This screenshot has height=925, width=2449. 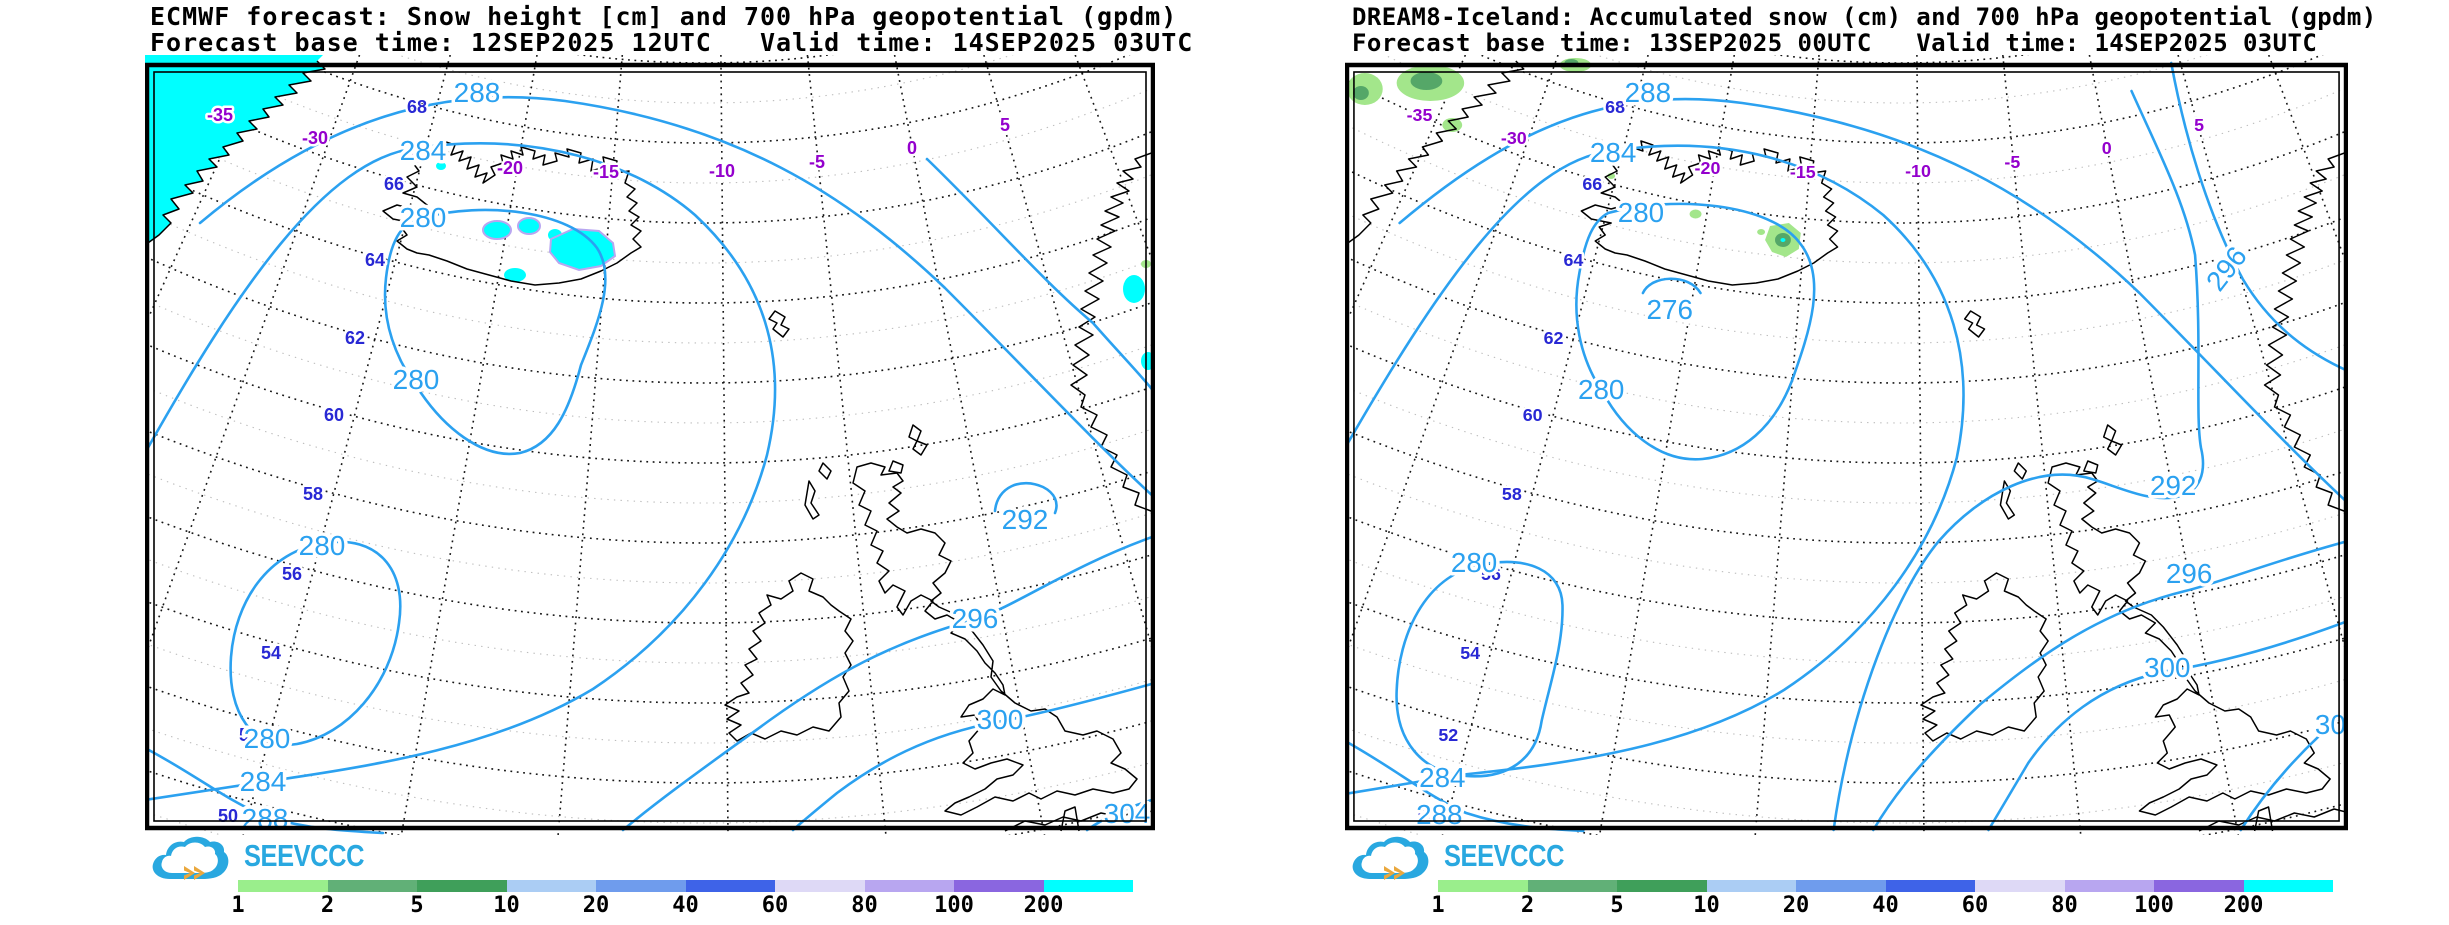 I want to click on snow-color-scale-ecmwf, so click(x=685, y=886).